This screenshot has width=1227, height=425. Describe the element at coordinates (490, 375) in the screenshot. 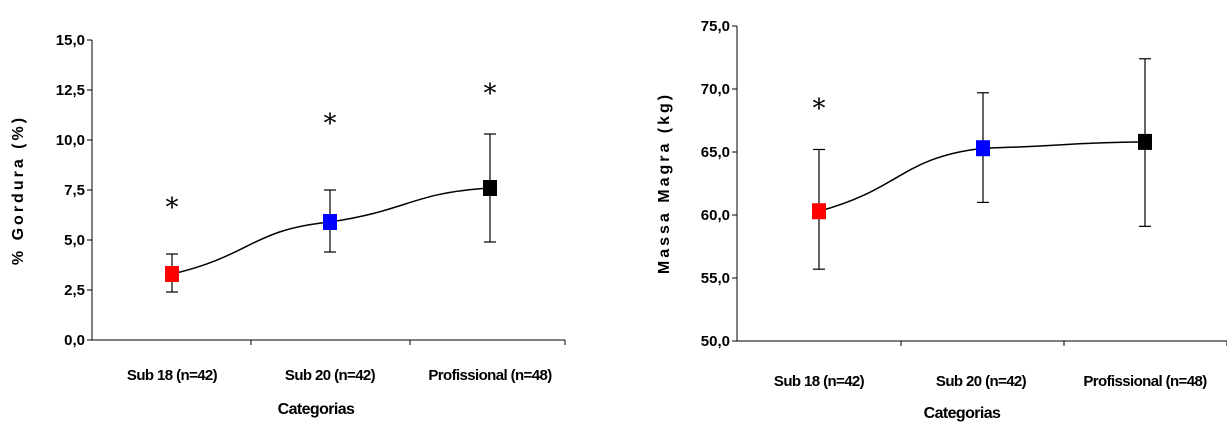

I see `chart-gordura-x-tick-label: Profissional (n=48)` at that location.